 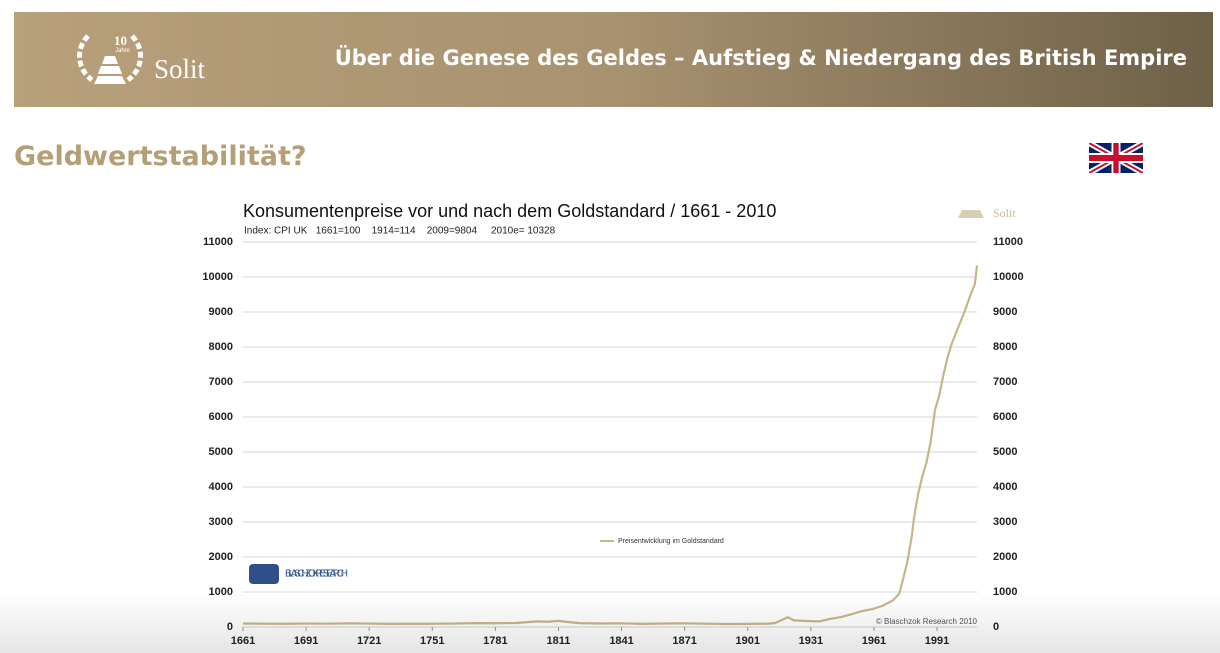 I want to click on x-tick-label: 1661, so click(x=243, y=641).